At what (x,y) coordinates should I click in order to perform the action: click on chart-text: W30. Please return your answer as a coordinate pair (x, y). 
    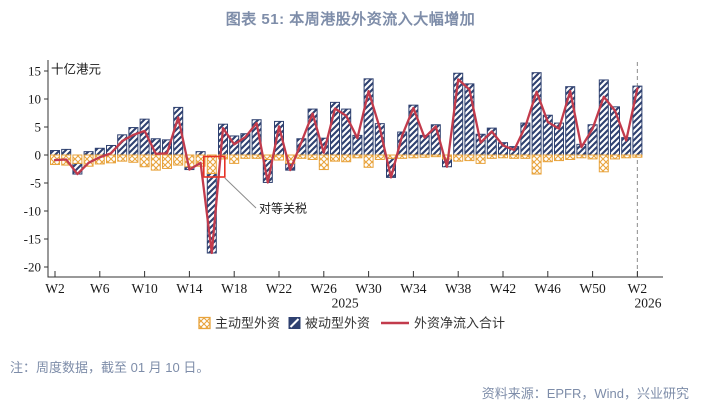
    Looking at the image, I should click on (368, 288).